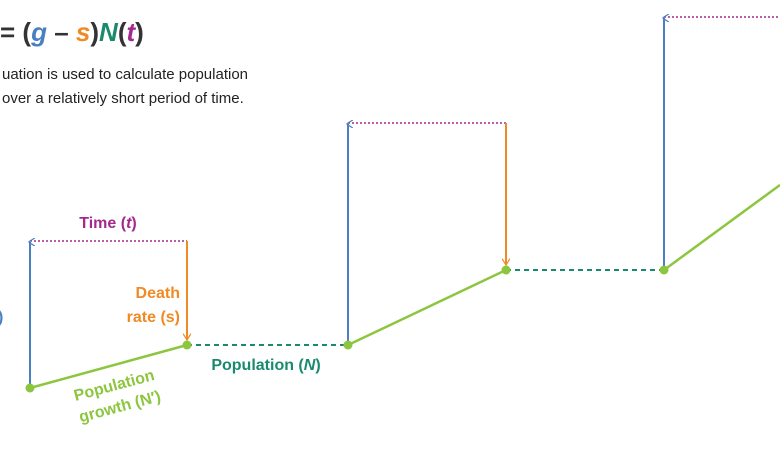  Describe the element at coordinates (125, 74) in the screenshot. I see `description-line: uation is used to calculate population` at that location.